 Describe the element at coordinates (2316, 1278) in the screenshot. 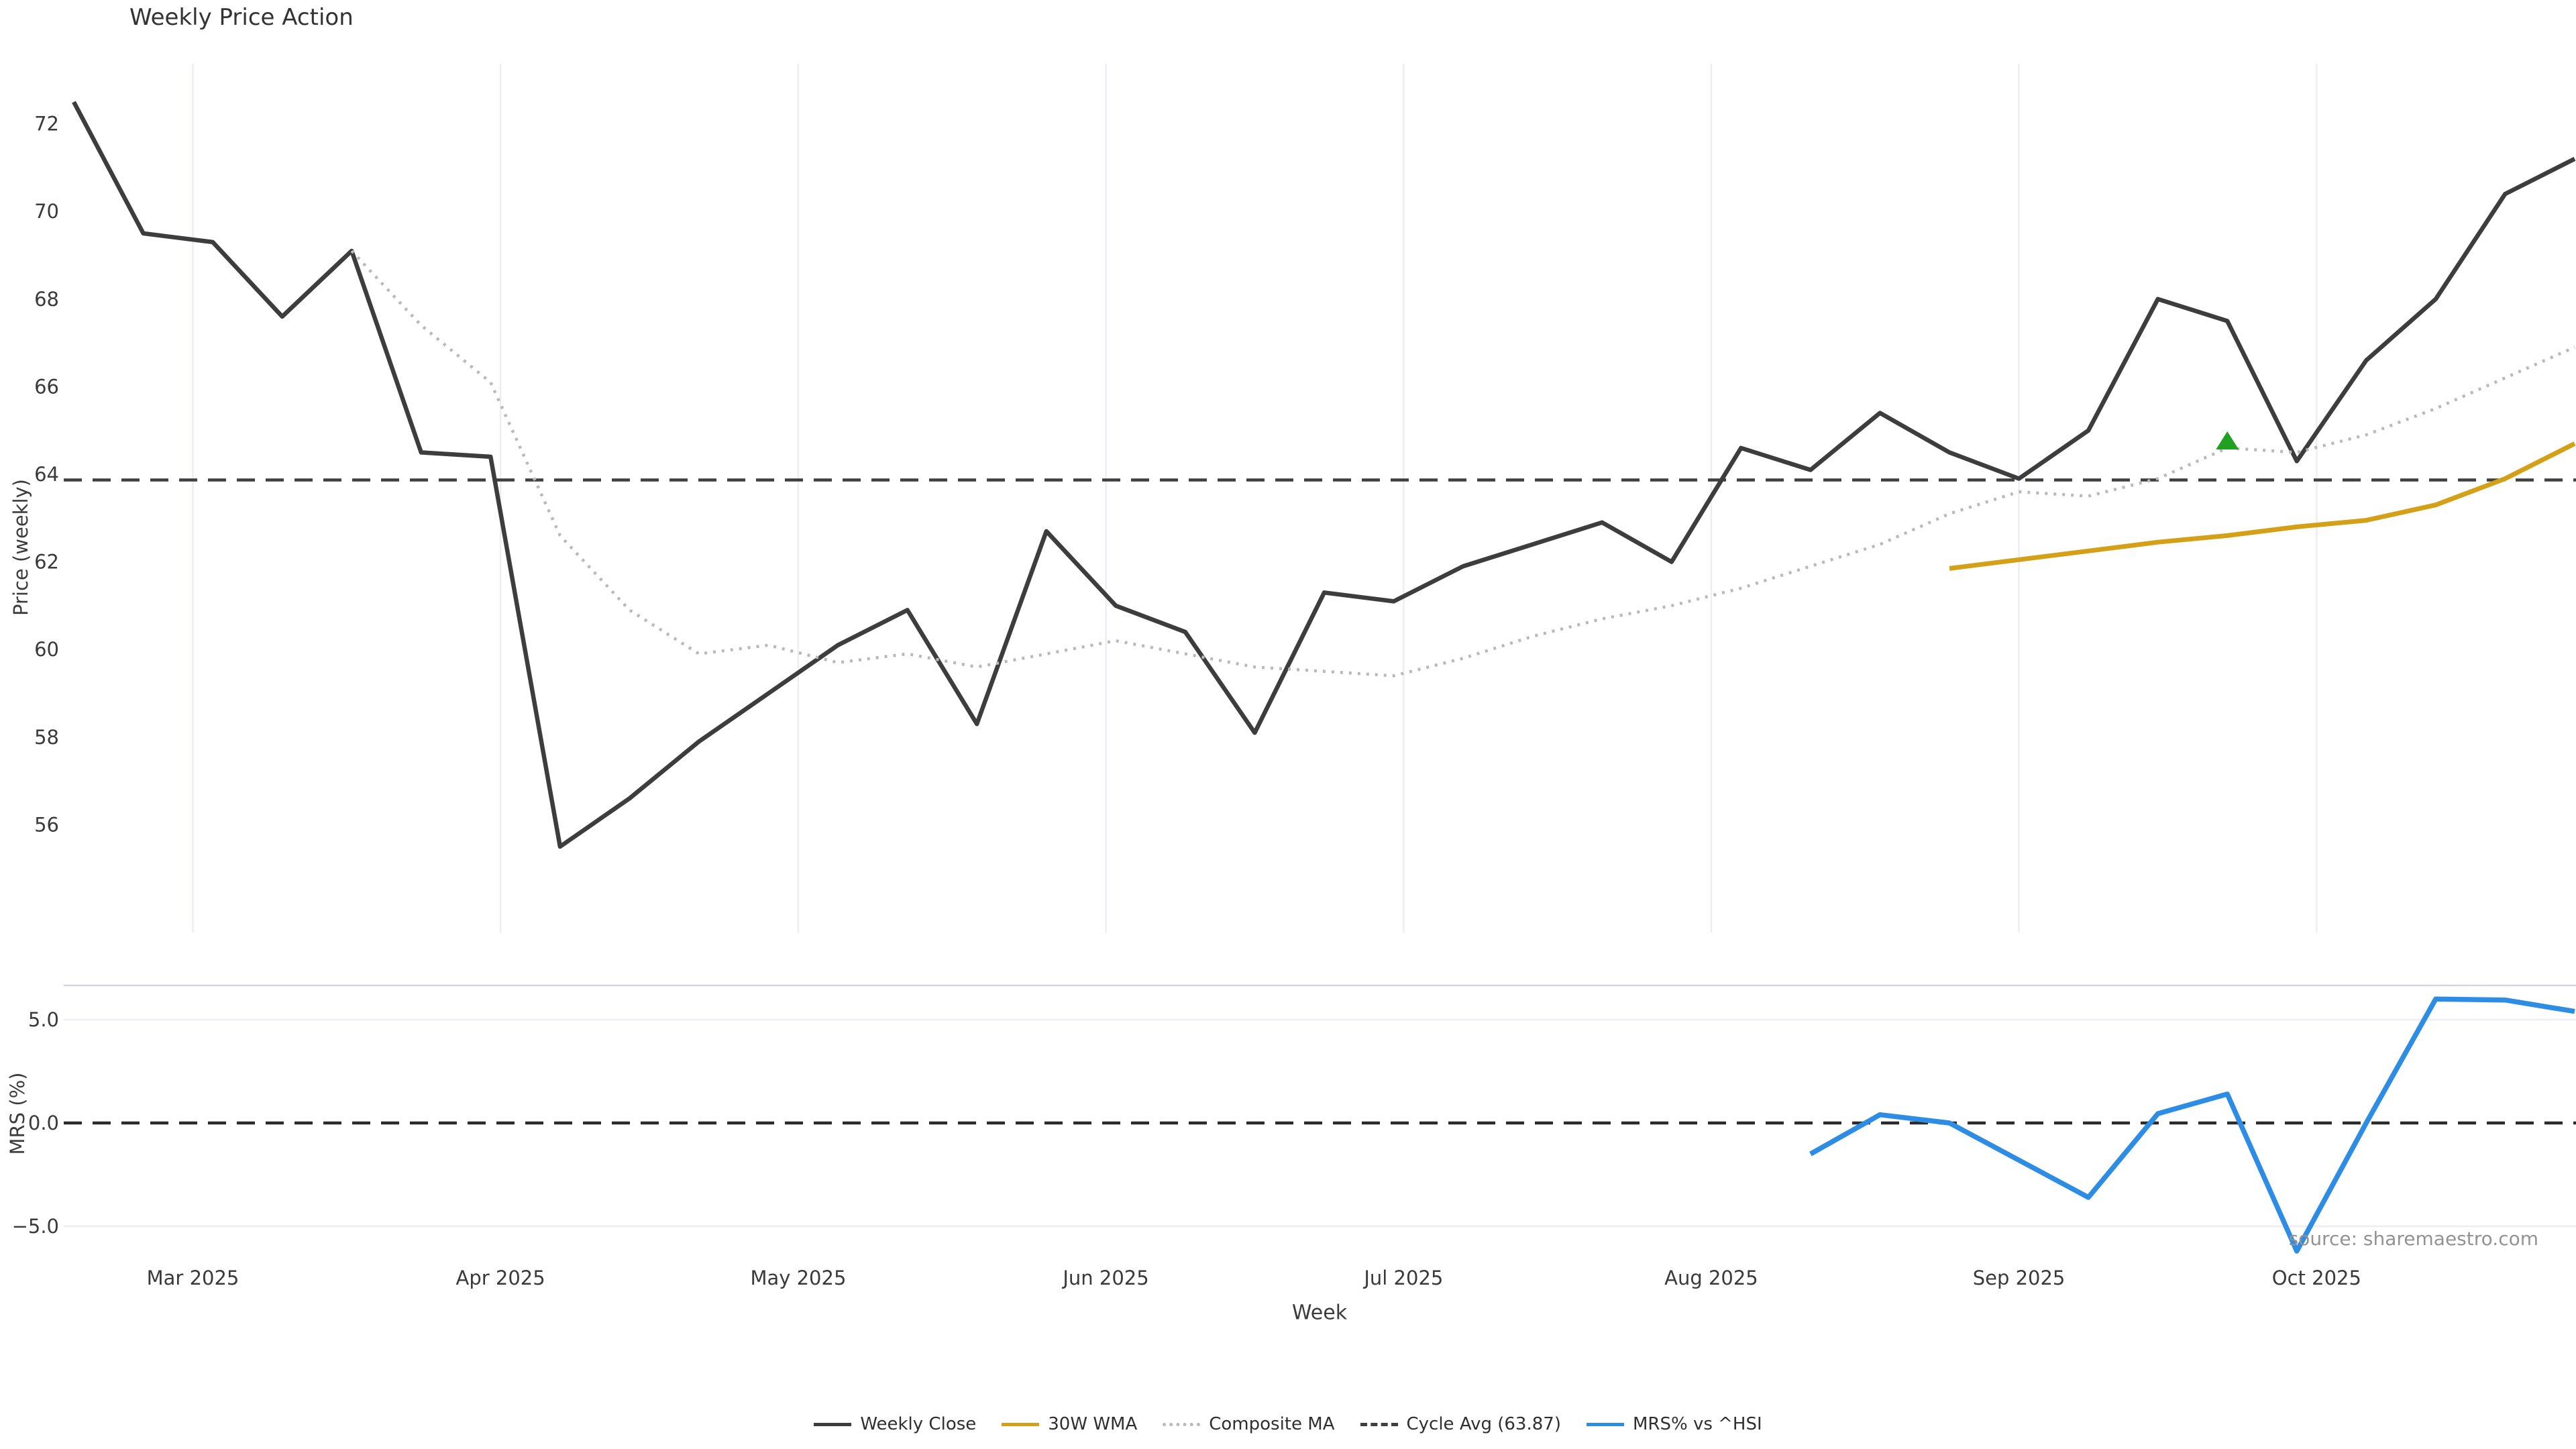

I see `month-tick-label: Oct 2025` at that location.